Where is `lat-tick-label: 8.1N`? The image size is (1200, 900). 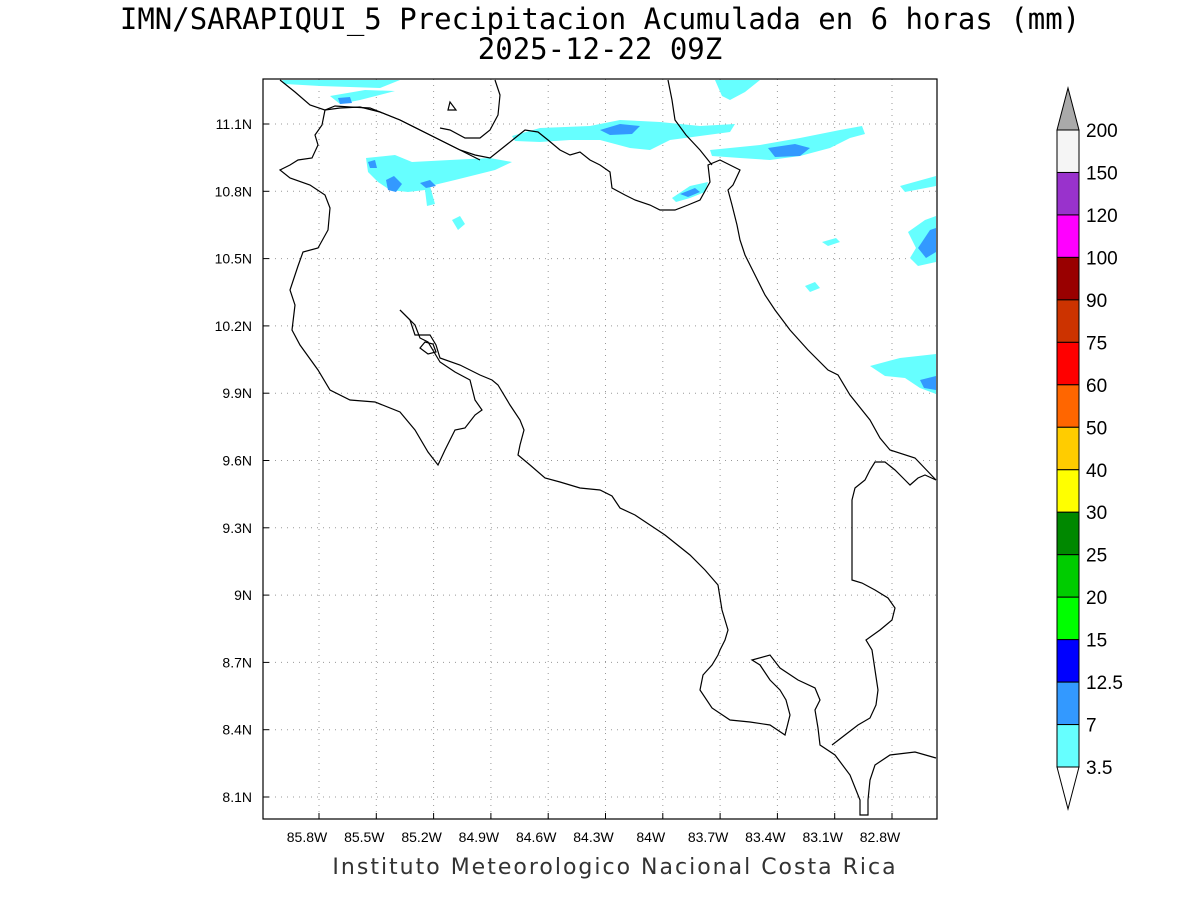 lat-tick-label: 8.1N is located at coordinates (237, 797).